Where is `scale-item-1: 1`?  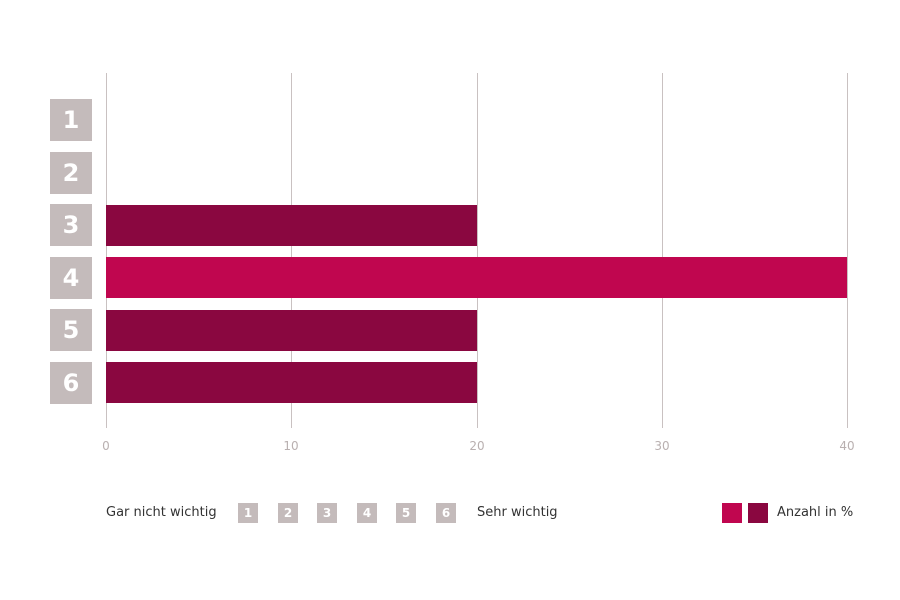
scale-item-1: 1 is located at coordinates (248, 513).